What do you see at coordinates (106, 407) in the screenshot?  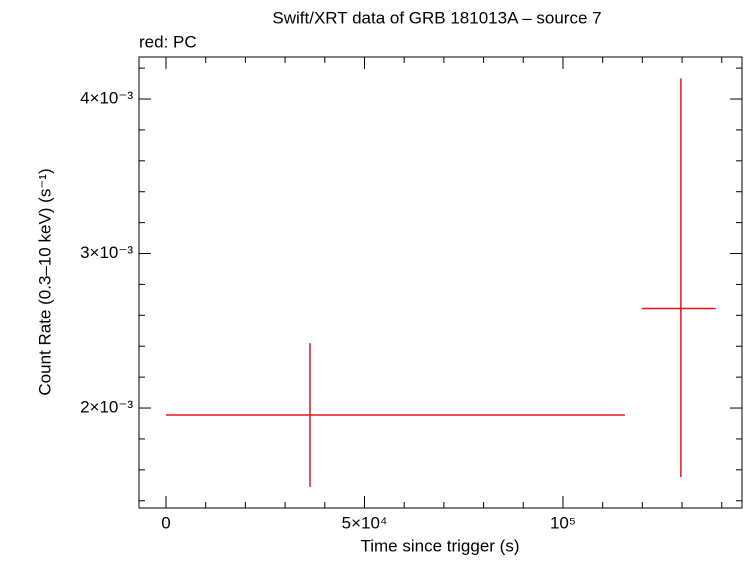 I see `y-tick-label: 2×10⁻³` at bounding box center [106, 407].